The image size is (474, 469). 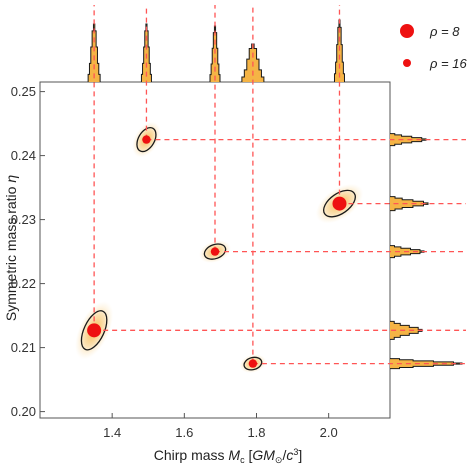 I want to click on legend-label-rho16: ρ = 16, so click(x=448, y=63).